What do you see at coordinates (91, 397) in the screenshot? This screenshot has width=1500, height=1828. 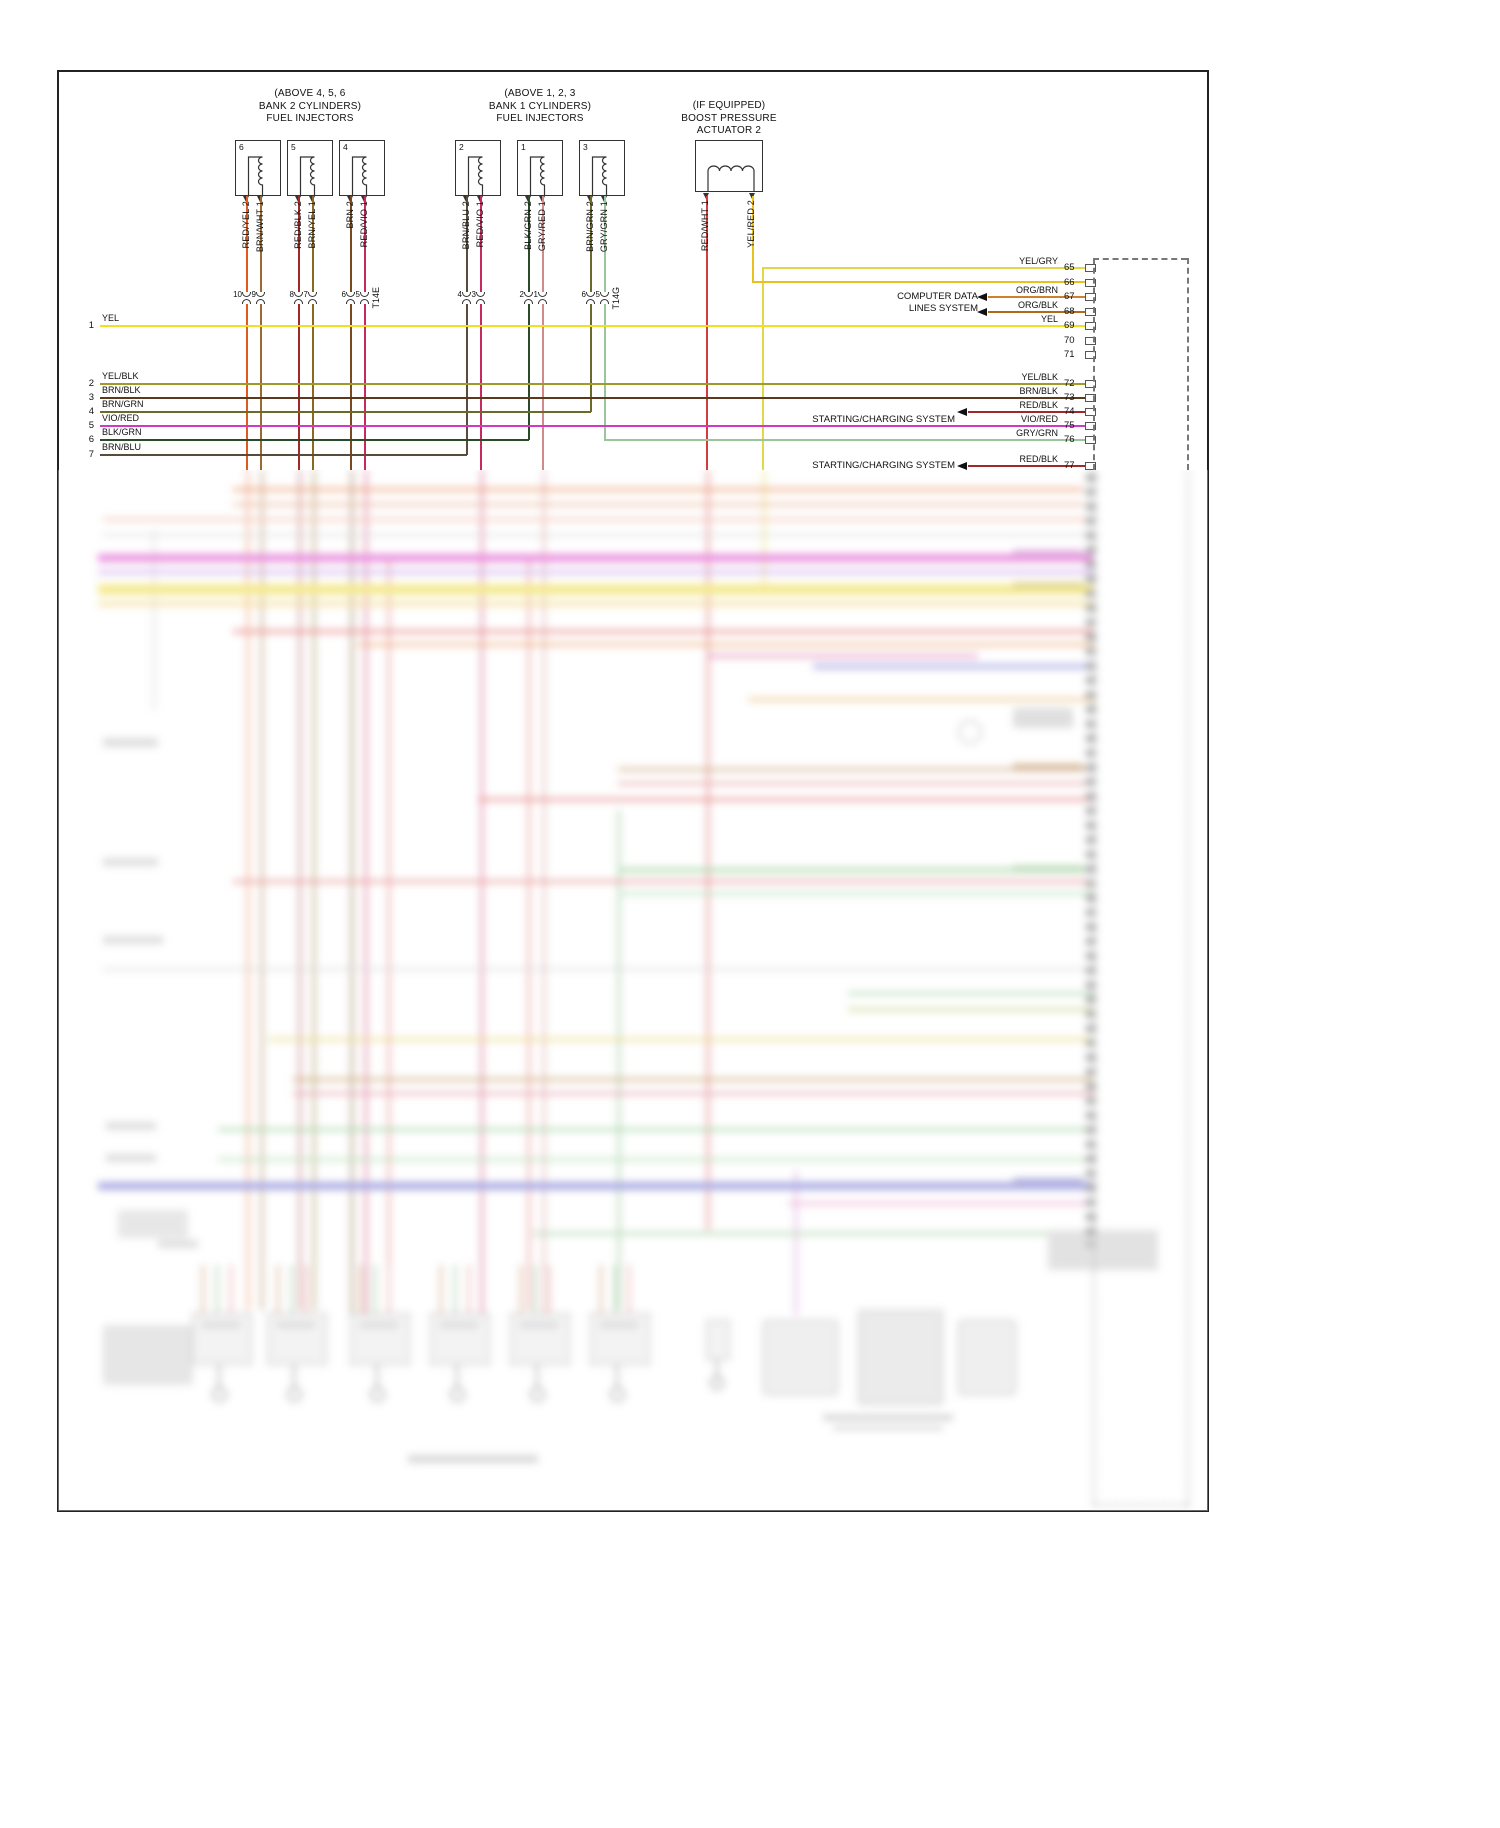 I see `left-row-number: 3` at bounding box center [91, 397].